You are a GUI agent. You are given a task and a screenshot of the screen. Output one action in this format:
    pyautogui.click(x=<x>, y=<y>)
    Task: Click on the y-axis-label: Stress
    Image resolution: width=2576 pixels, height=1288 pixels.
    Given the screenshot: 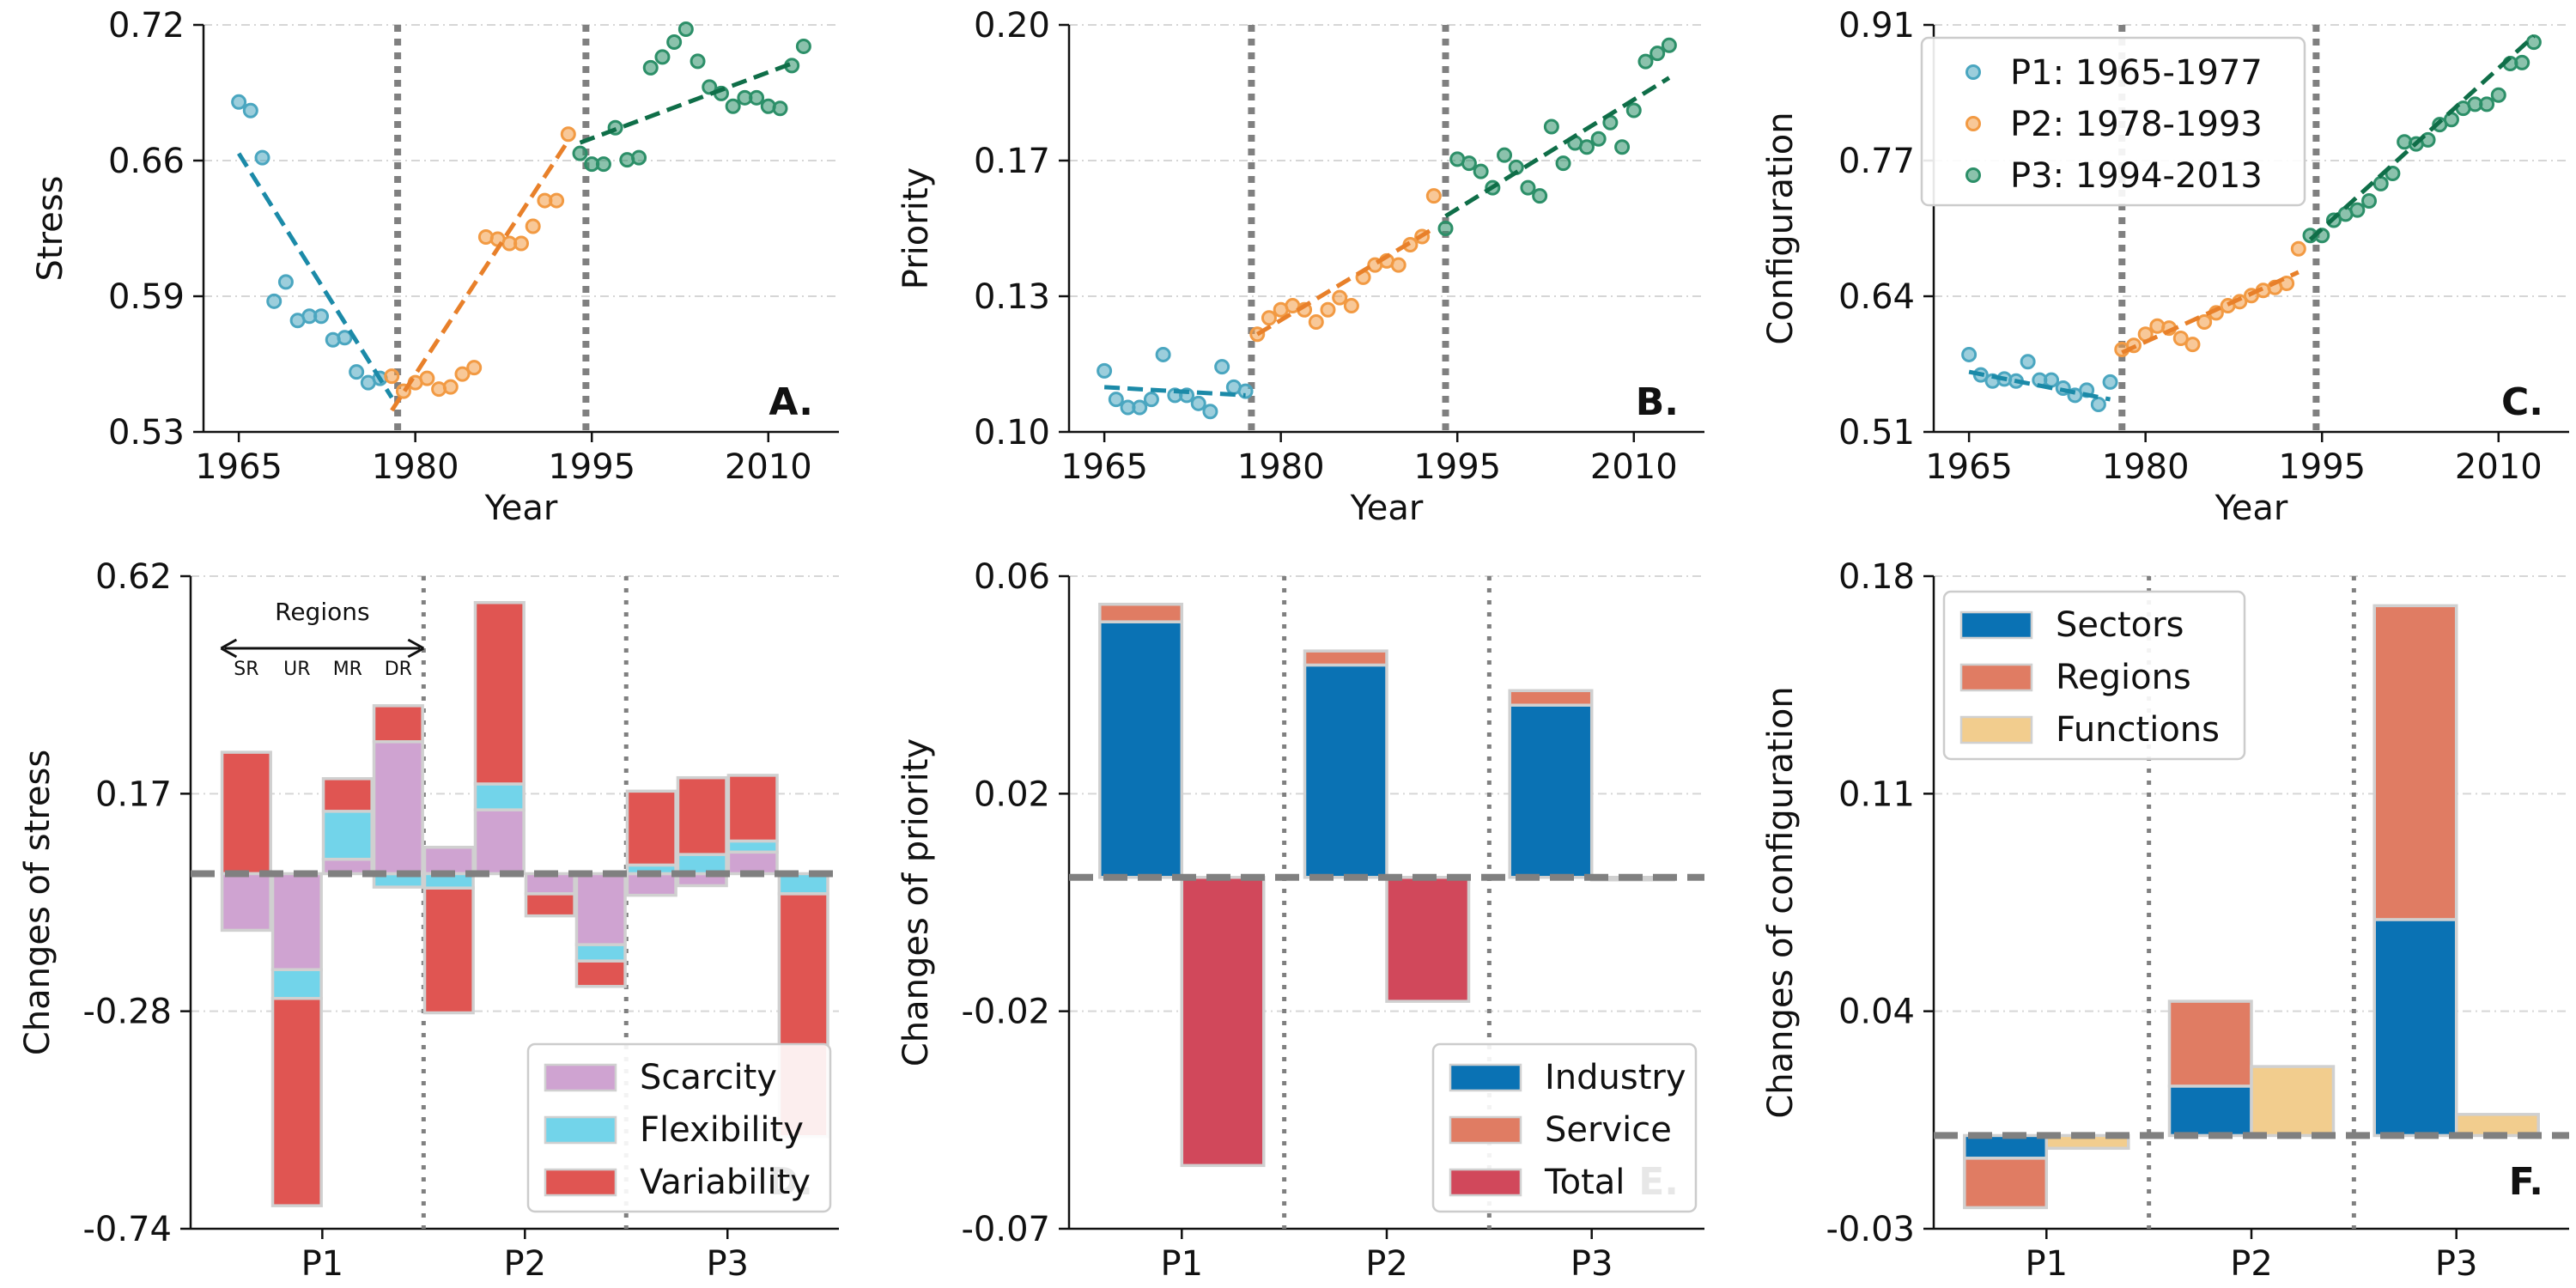 What is the action you would take?
    pyautogui.click(x=50, y=229)
    